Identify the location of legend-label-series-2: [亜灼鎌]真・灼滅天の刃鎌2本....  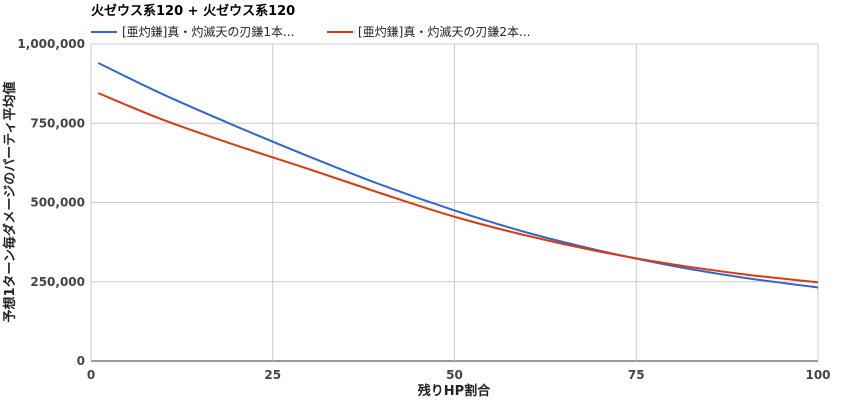
(444, 31).